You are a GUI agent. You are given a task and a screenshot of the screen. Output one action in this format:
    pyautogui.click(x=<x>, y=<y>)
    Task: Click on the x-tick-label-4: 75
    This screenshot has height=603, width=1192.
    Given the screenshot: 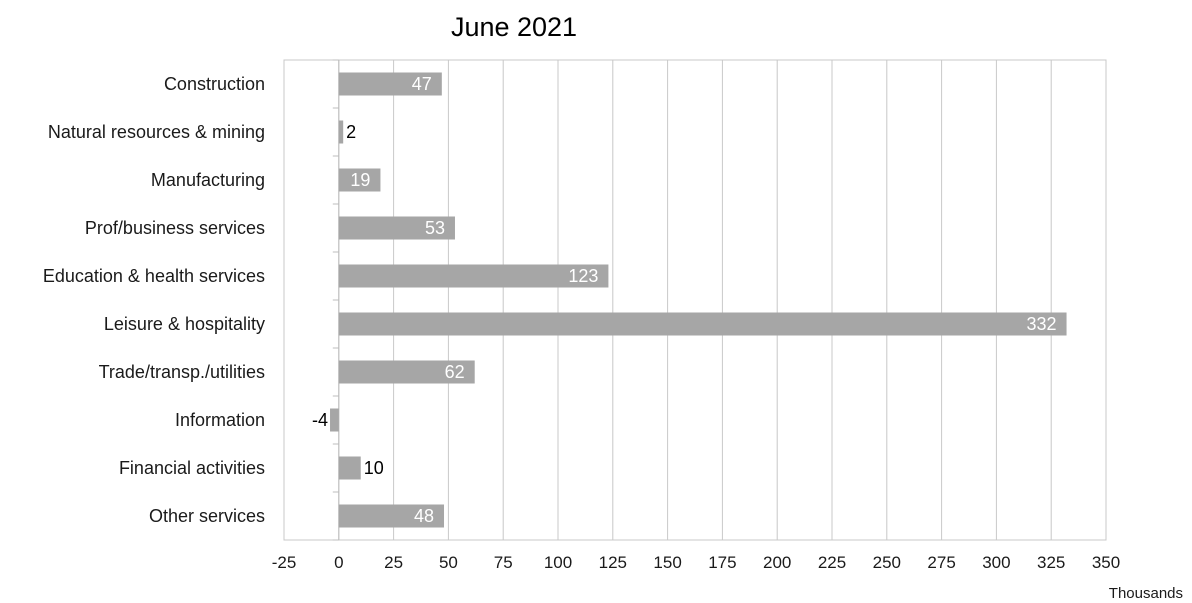 What is the action you would take?
    pyautogui.click(x=503, y=562)
    